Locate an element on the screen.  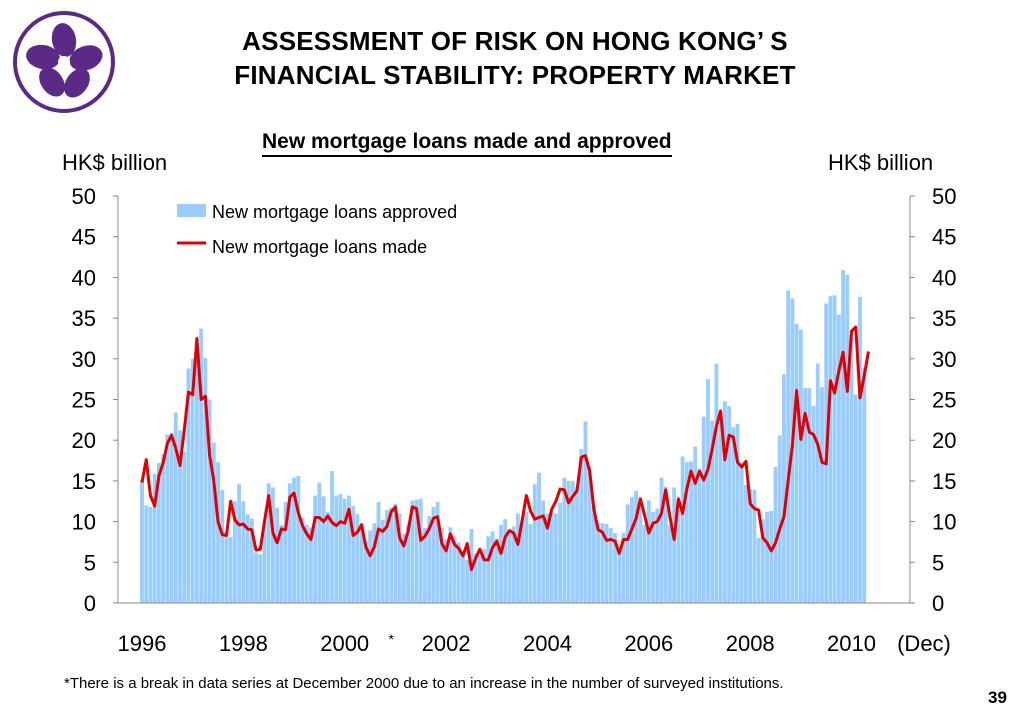
x-tick-label: 2010 is located at coordinates (851, 643).